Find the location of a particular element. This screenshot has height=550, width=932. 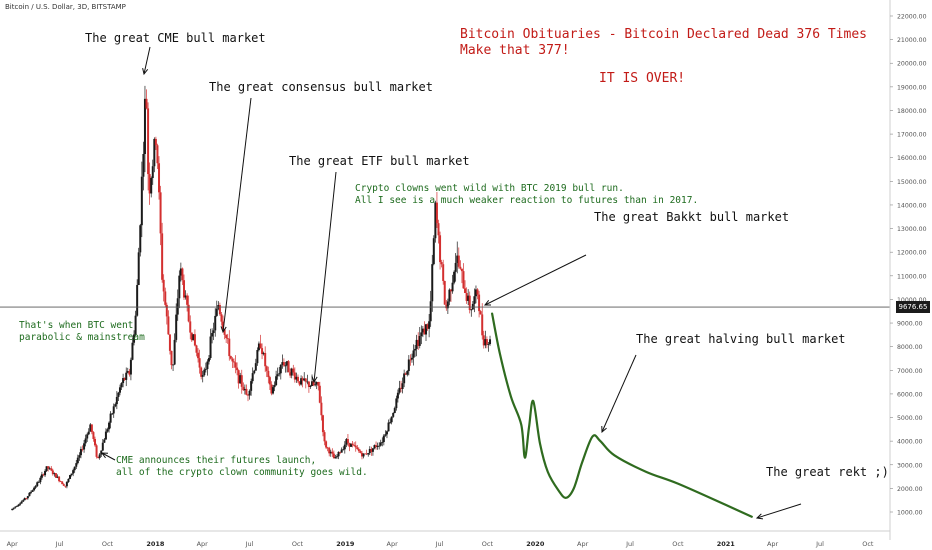

cme-launch-arrow-head is located at coordinates (104, 455).